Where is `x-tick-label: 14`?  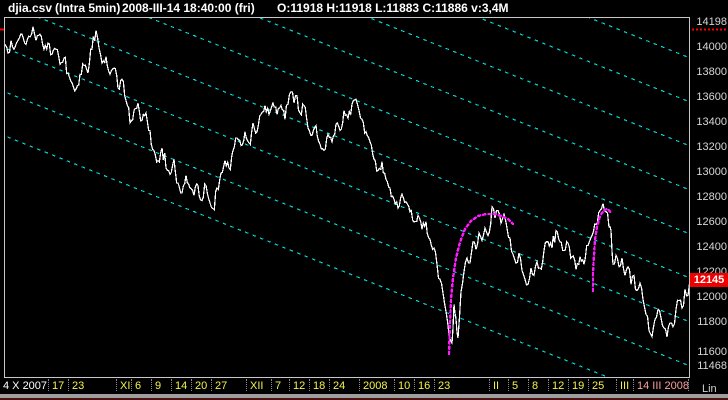 x-tick-label: 14 is located at coordinates (181, 386).